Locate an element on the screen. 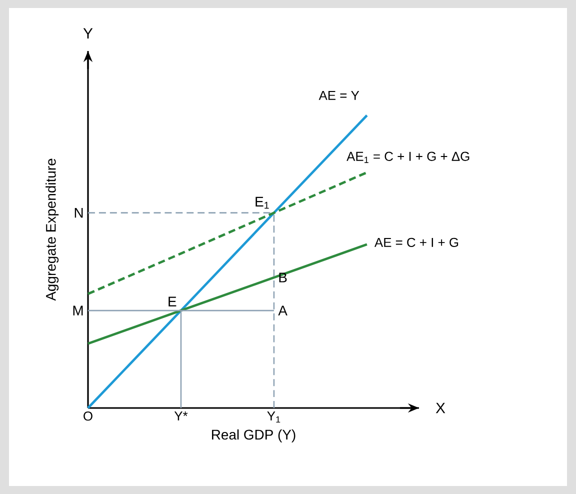 The width and height of the screenshot is (576, 494). text: X is located at coordinates (441, 408).